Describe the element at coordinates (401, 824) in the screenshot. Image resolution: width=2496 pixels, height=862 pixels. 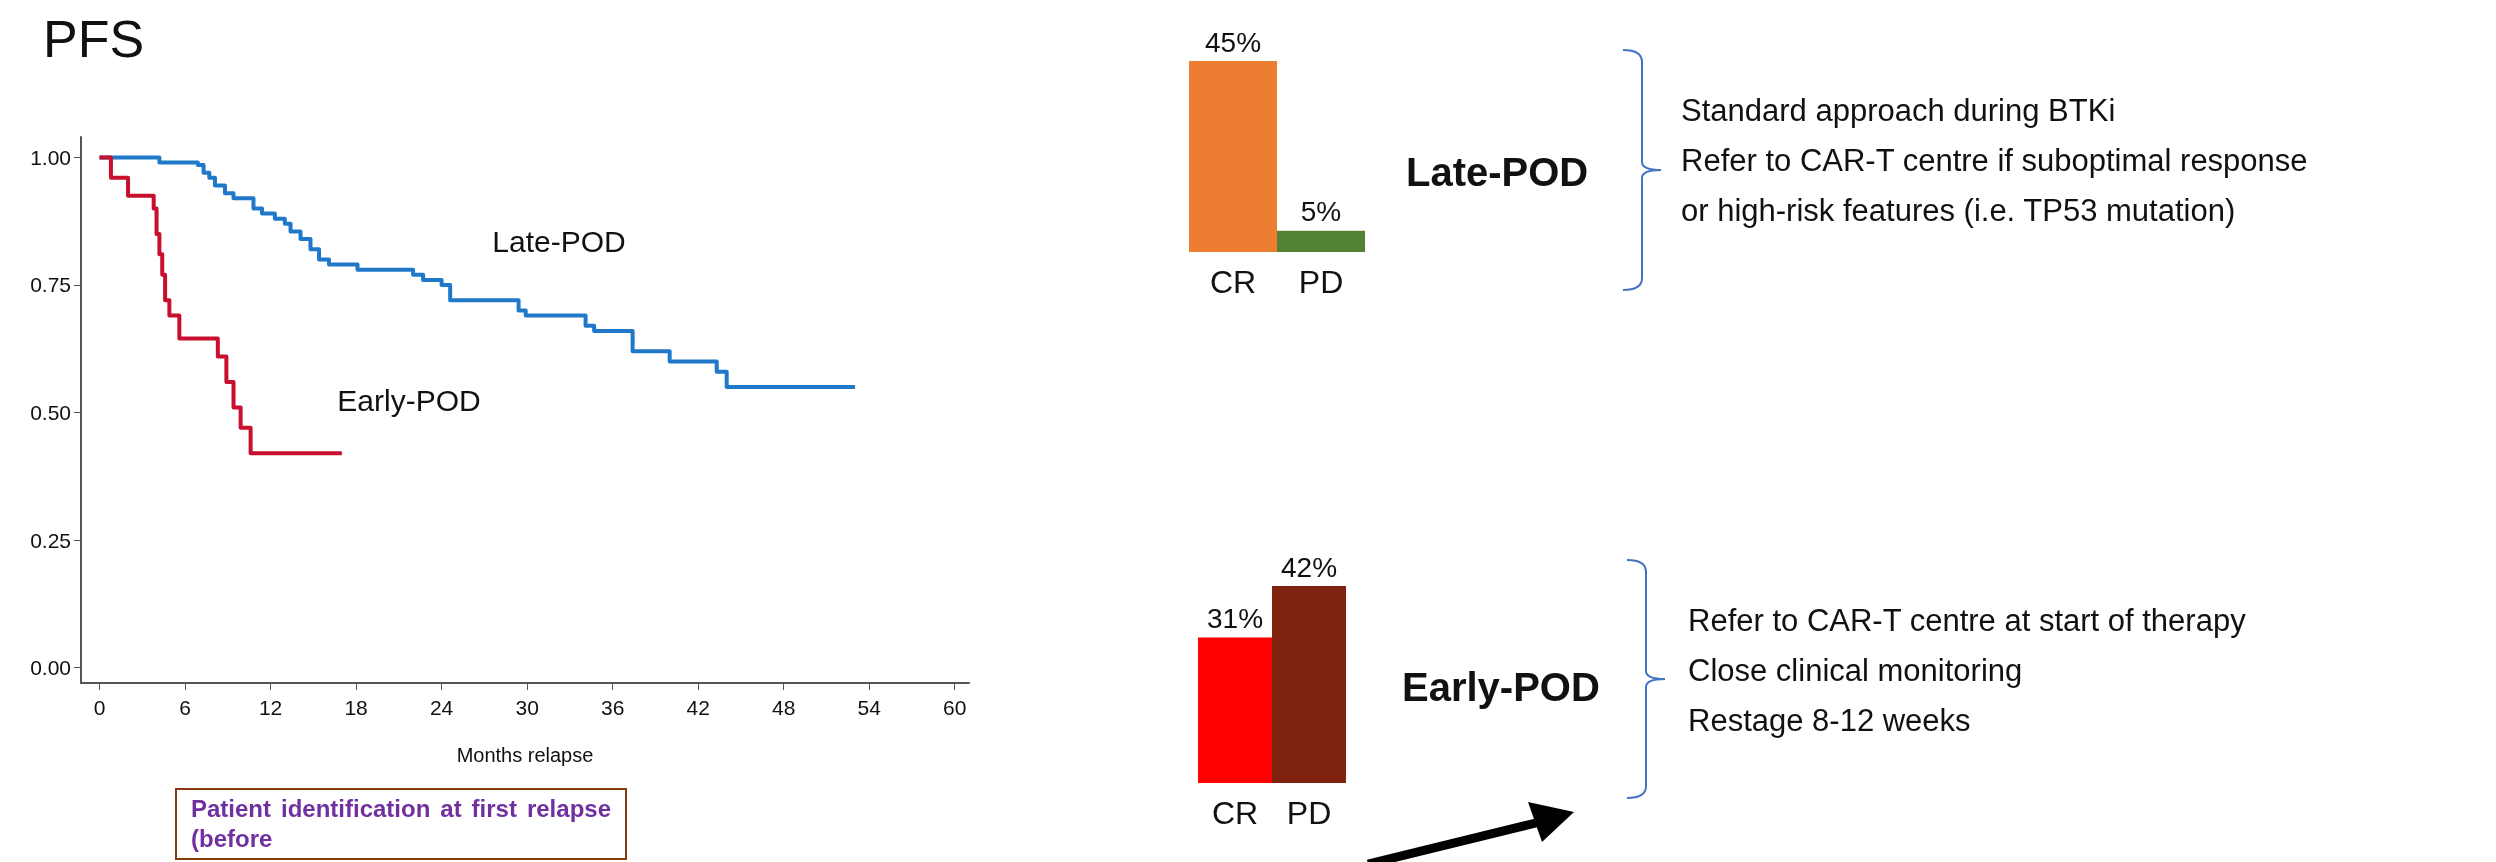
I see `text: Patient identification at first relapse (before` at that location.